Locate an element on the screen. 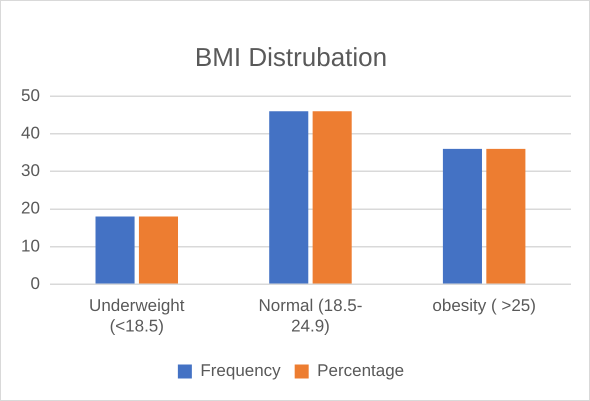 The height and width of the screenshot is (401, 590). x-tick-label: obesity ( >25) is located at coordinates (484, 306).